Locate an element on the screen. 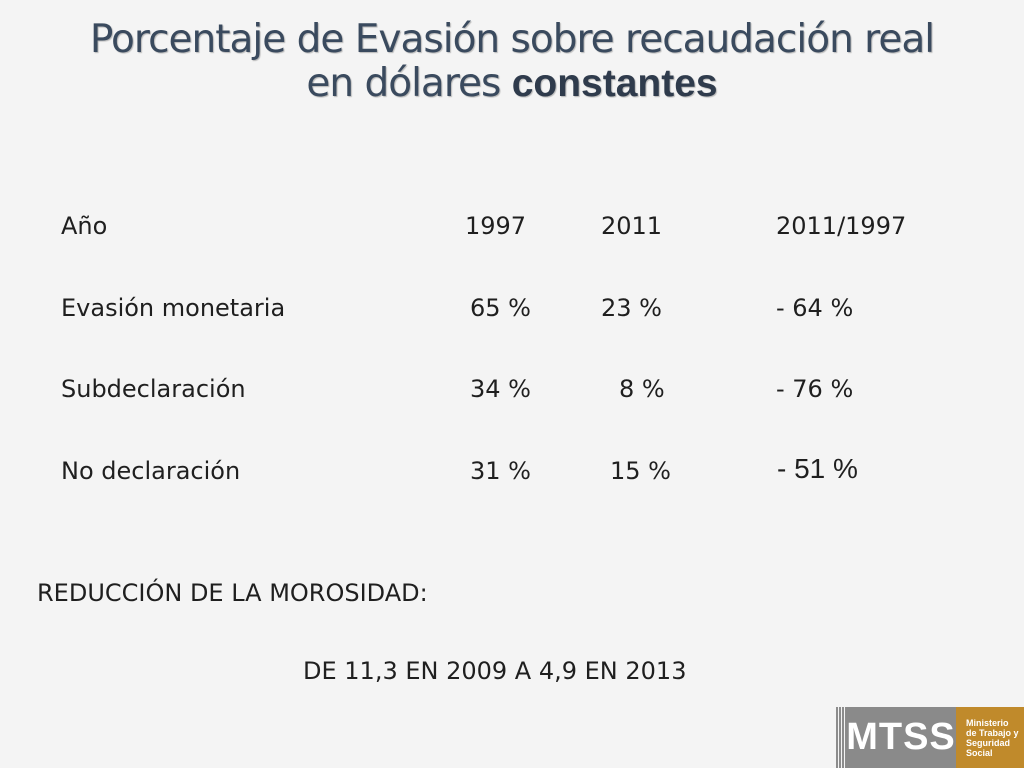 The width and height of the screenshot is (1024, 768). row-no-declaracion-1997: 31 % is located at coordinates (500, 471).